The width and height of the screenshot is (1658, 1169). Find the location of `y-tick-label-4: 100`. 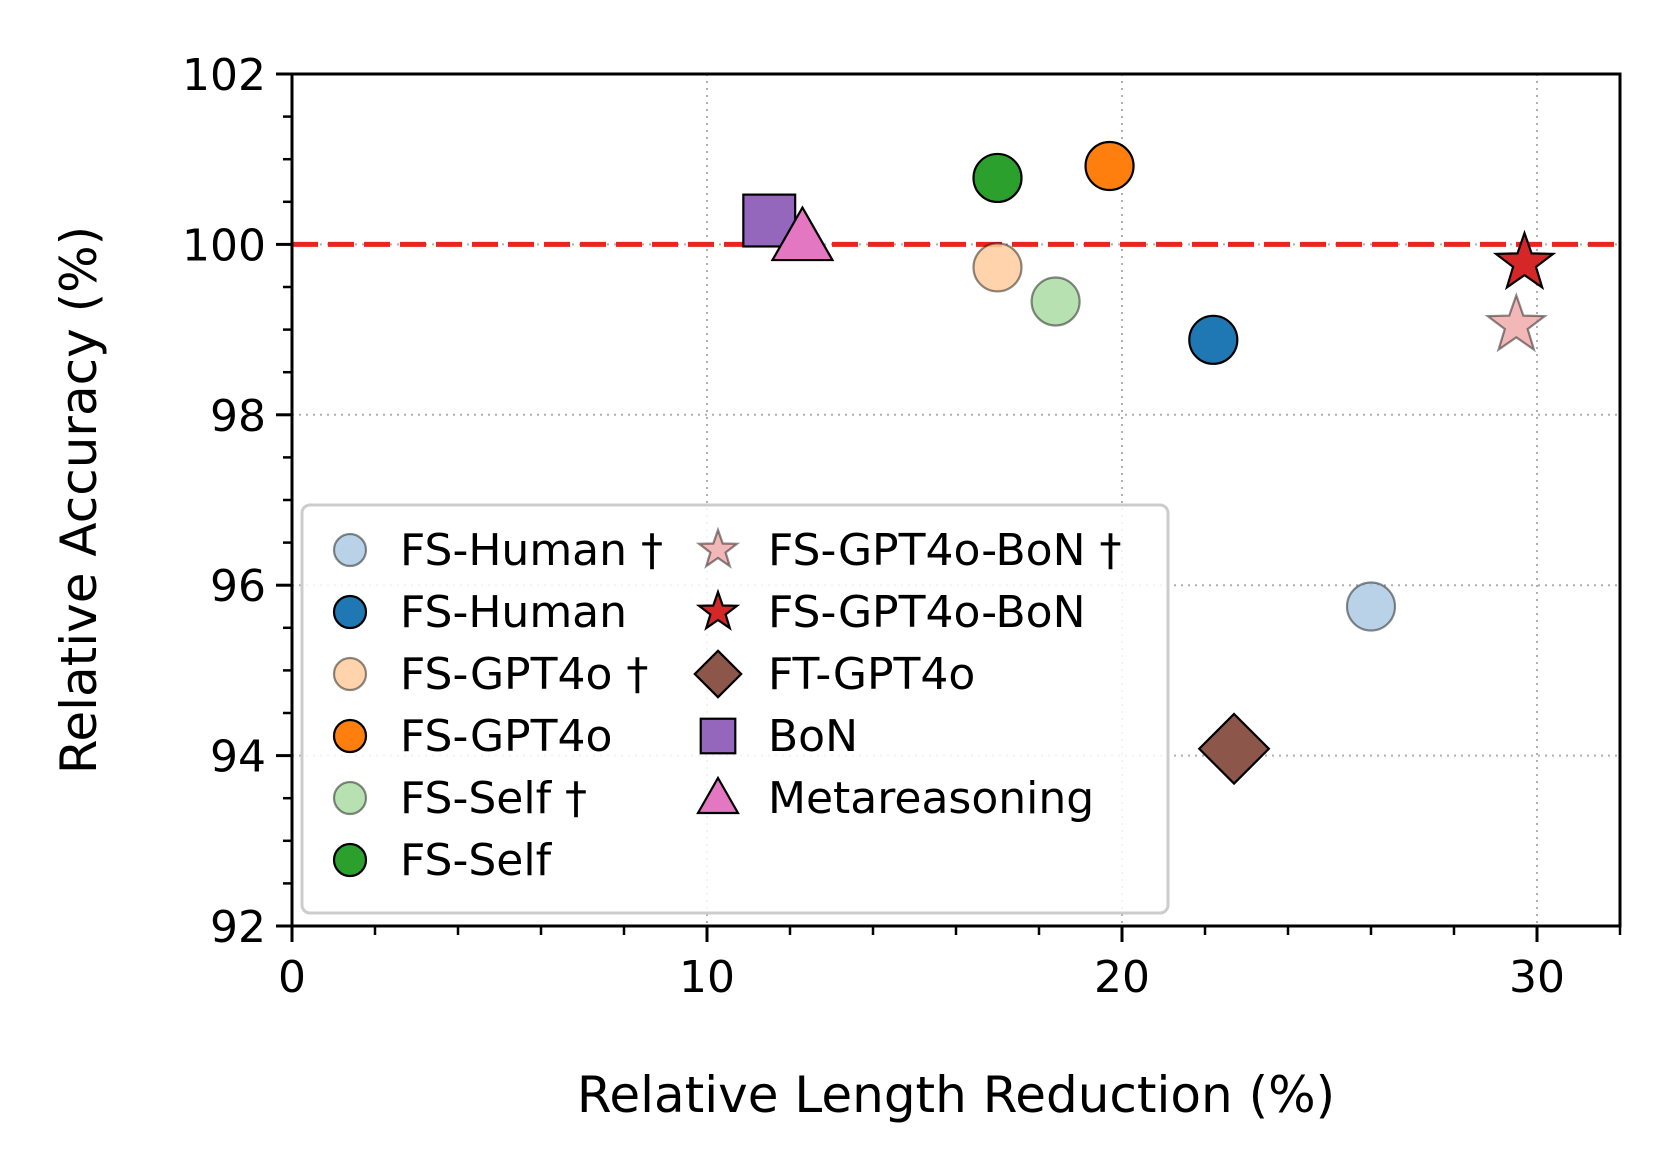

y-tick-label-4: 100 is located at coordinates (224, 245).